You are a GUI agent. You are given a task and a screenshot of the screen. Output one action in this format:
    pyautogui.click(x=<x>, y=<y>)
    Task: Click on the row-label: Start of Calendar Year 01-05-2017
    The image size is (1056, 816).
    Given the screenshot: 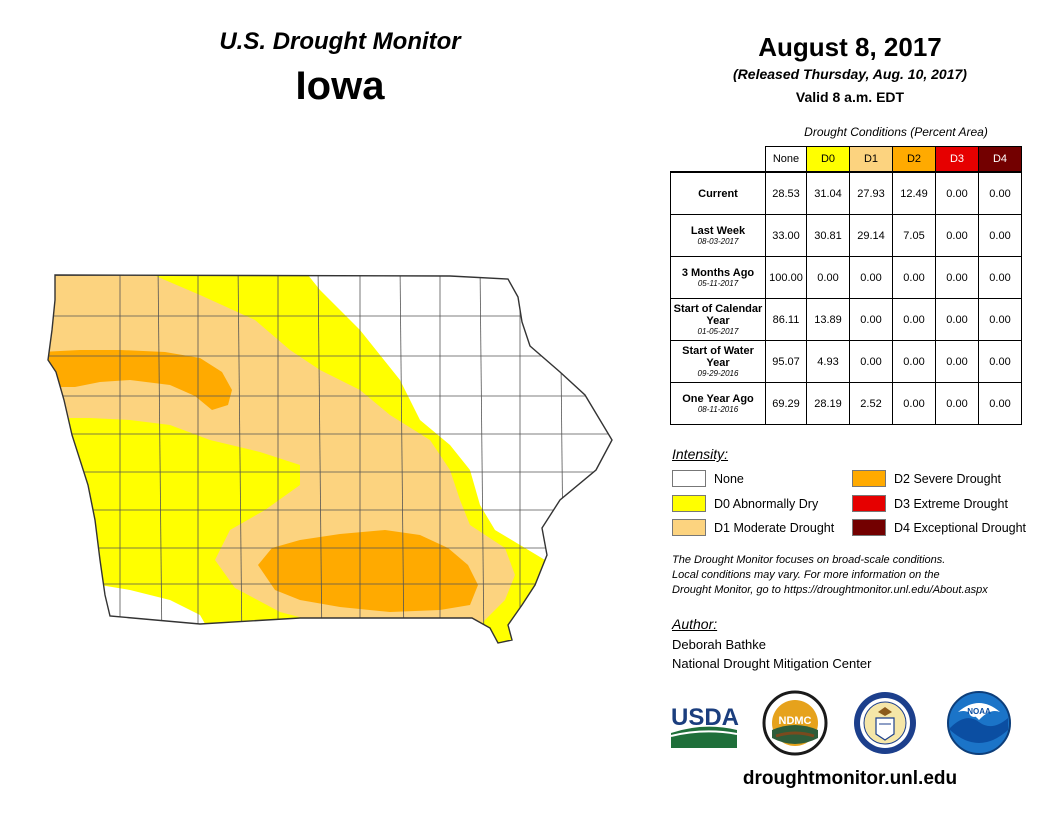 What is the action you would take?
    pyautogui.click(x=718, y=319)
    